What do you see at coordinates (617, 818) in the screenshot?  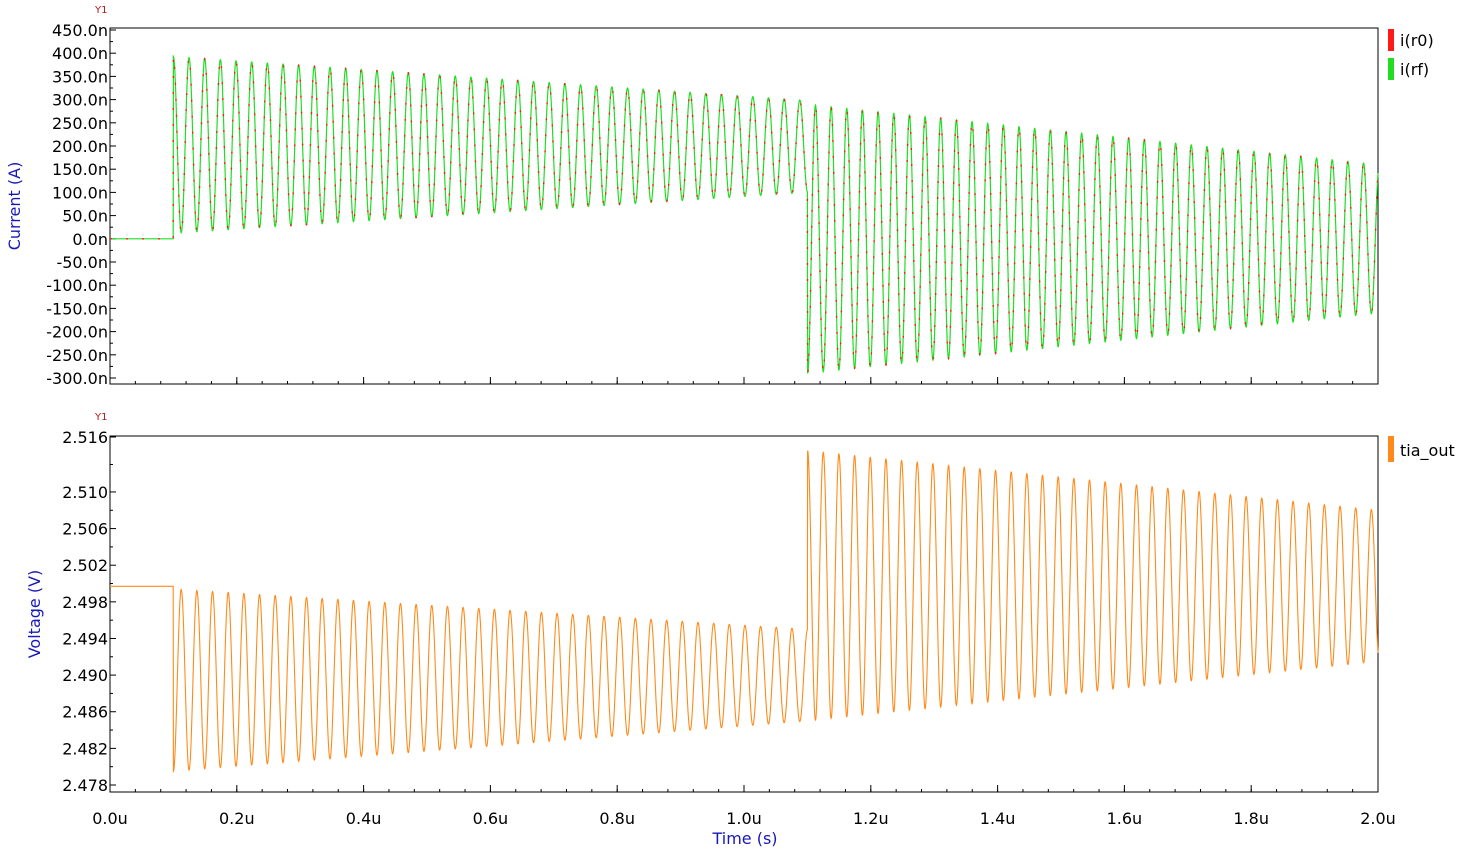 I see `x-tick-label: 0.8u` at bounding box center [617, 818].